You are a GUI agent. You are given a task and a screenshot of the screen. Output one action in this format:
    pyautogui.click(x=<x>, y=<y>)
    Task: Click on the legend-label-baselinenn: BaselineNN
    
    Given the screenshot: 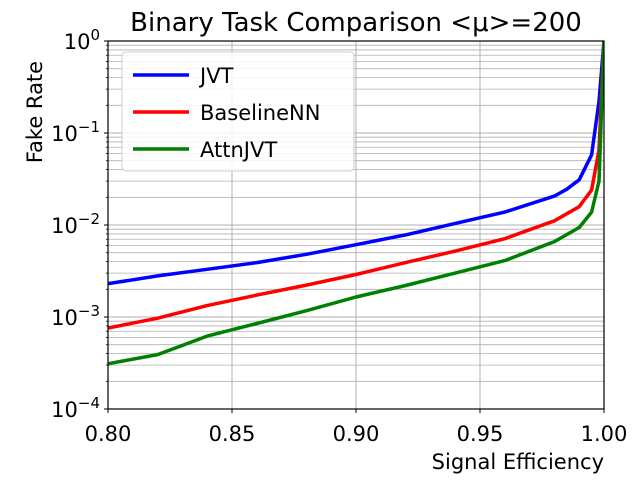 What is the action you would take?
    pyautogui.click(x=260, y=113)
    